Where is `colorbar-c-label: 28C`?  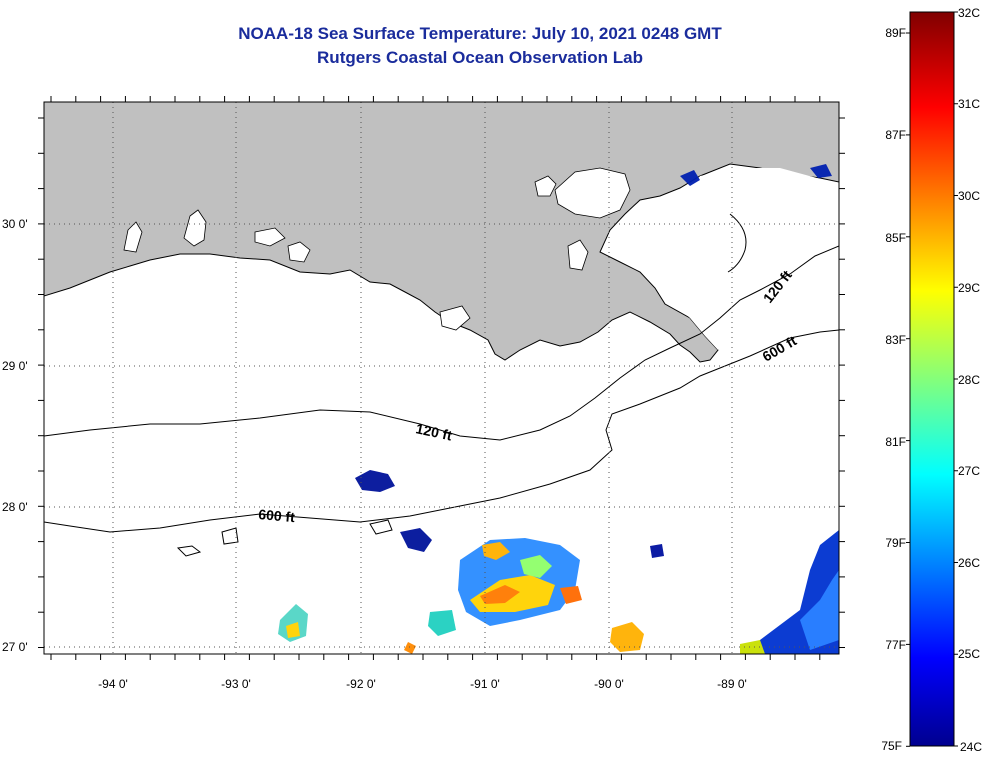
colorbar-c-label: 28C is located at coordinates (969, 380).